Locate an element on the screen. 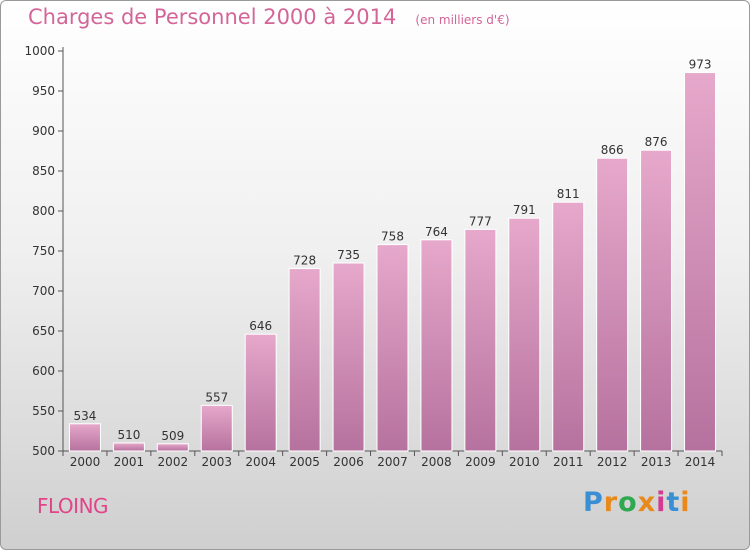 Image resolution: width=750 pixels, height=550 pixels. x-tick-label: 2001 is located at coordinates (129, 462).